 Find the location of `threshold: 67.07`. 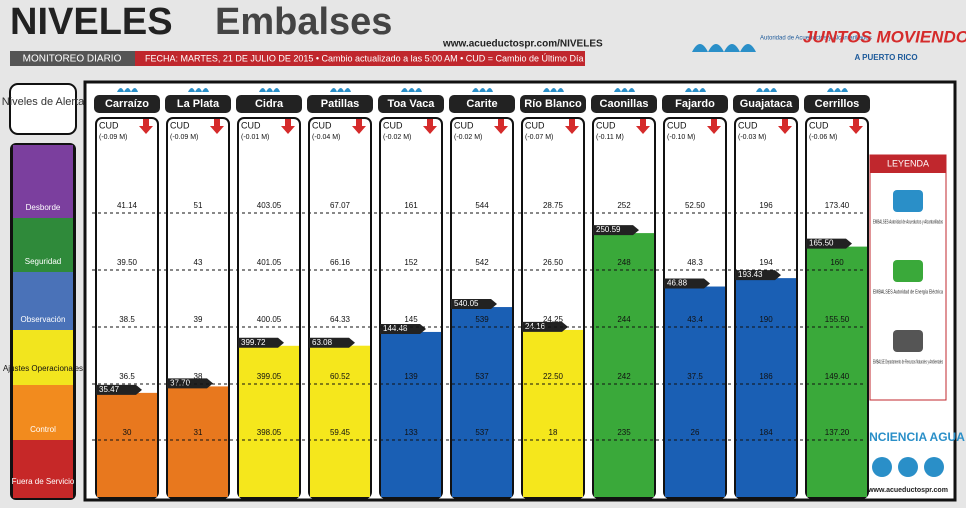

threshold: 67.07 is located at coordinates (340, 205).